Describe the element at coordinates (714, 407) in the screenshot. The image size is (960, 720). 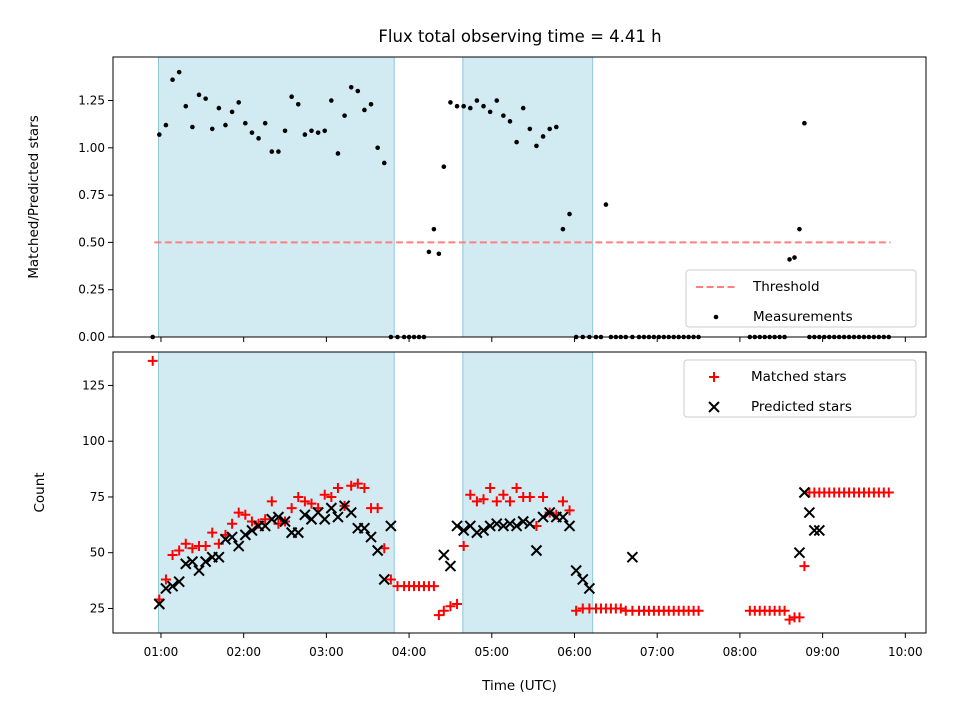
I see `legend-predicted-swatch` at that location.